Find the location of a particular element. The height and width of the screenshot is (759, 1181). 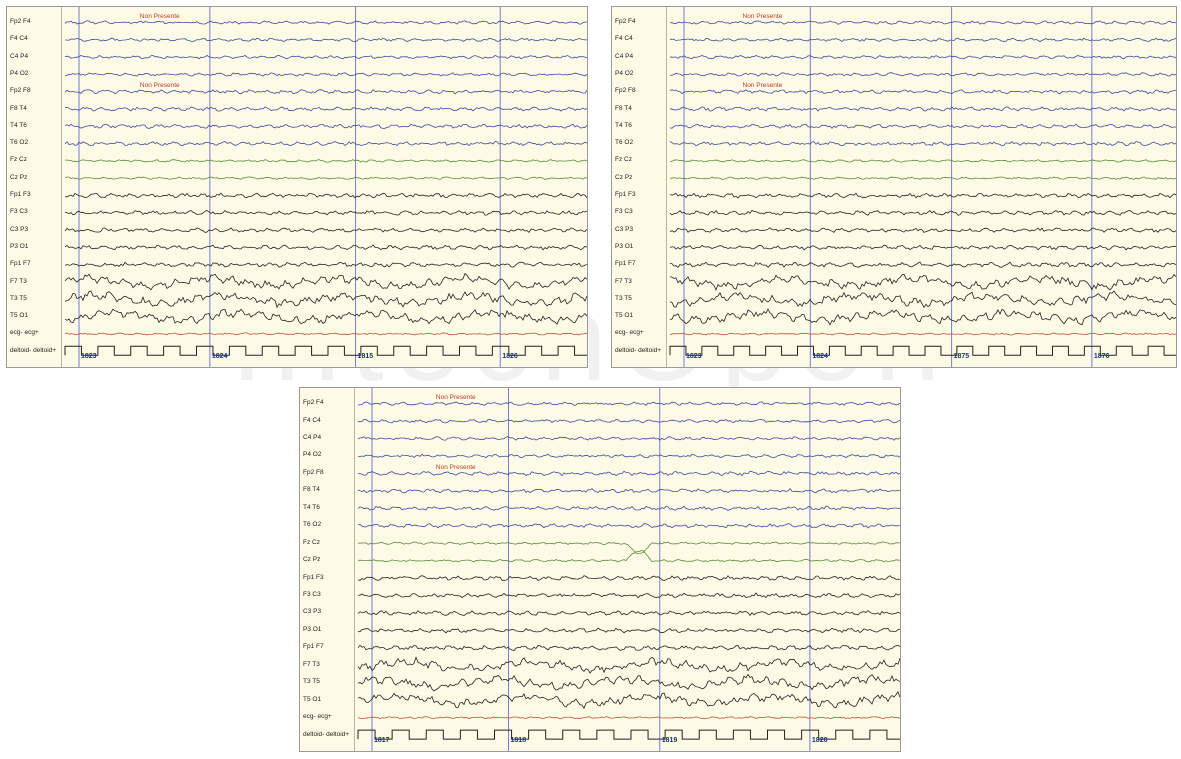

channel-label: T4 T6 is located at coordinates (311, 507).